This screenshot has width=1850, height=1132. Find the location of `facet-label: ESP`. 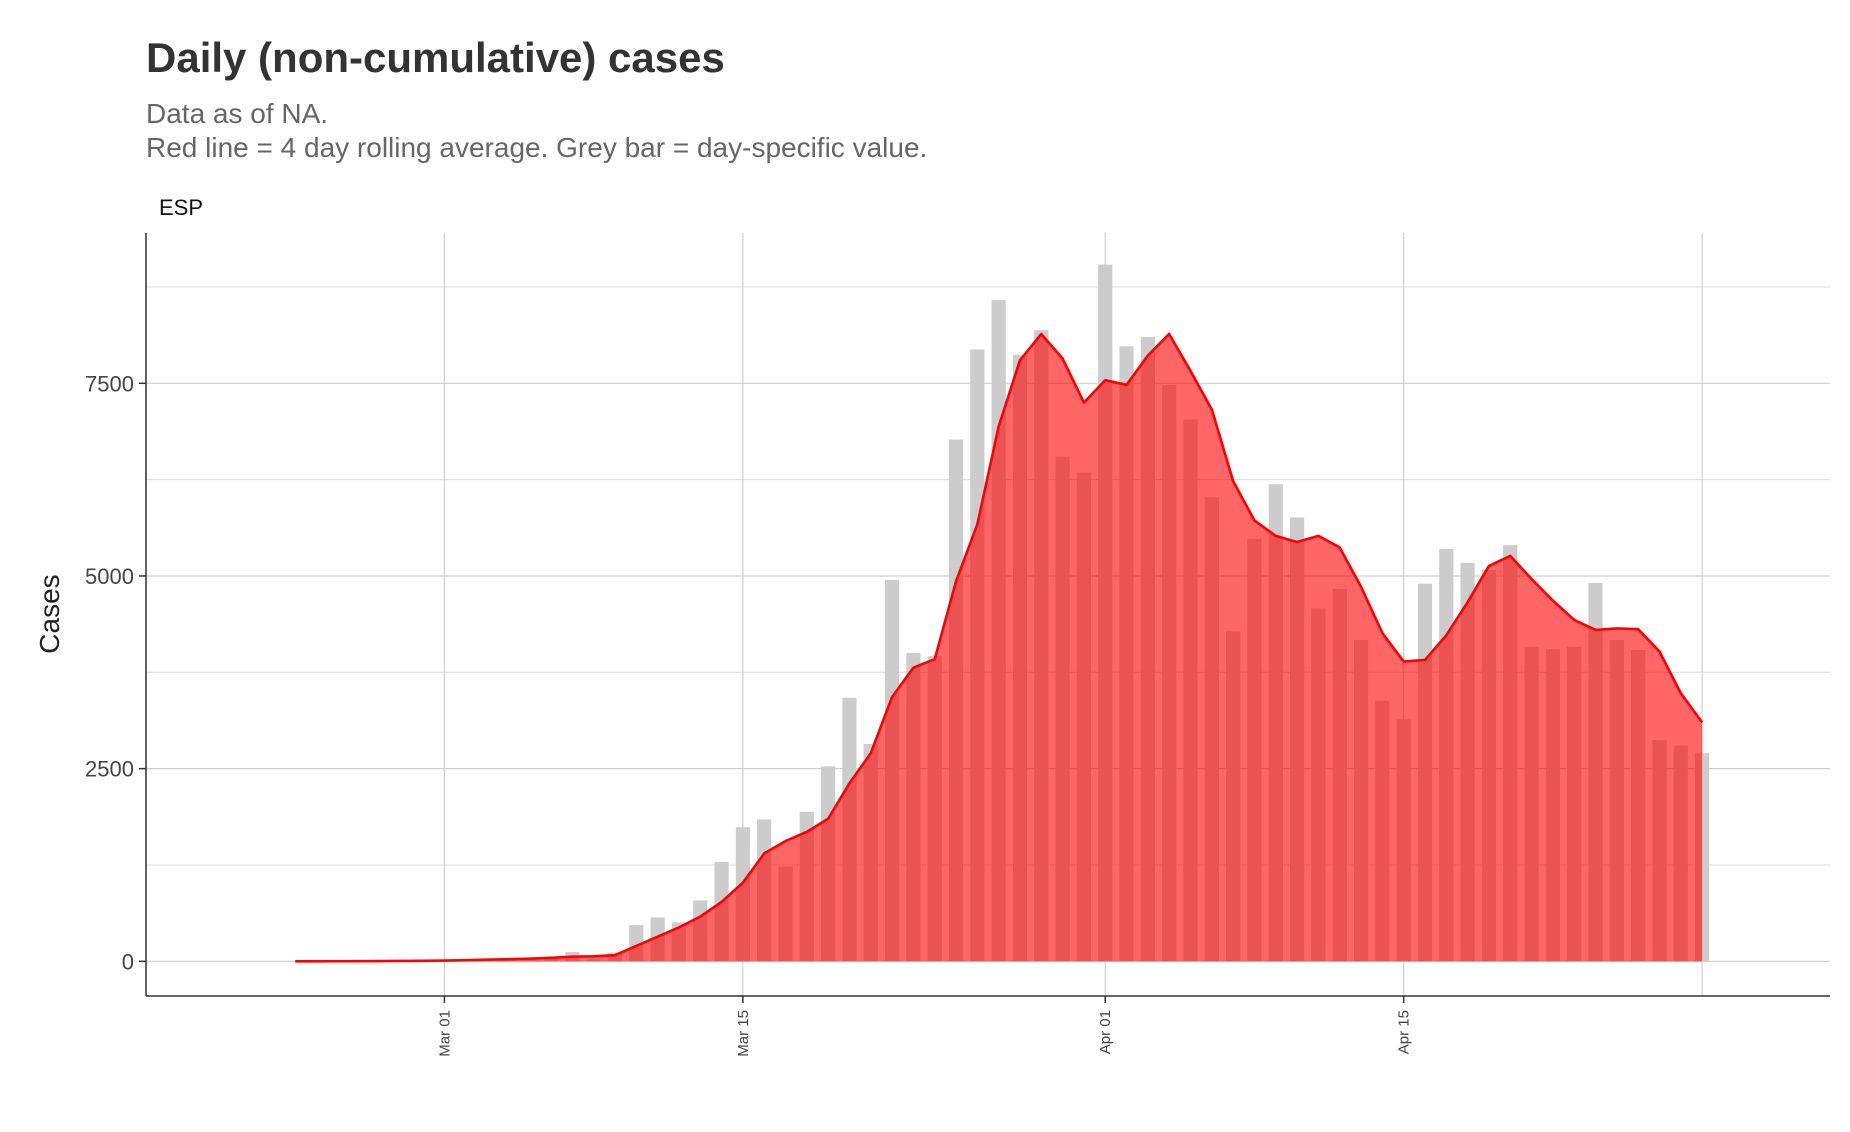

facet-label: ESP is located at coordinates (181, 207).